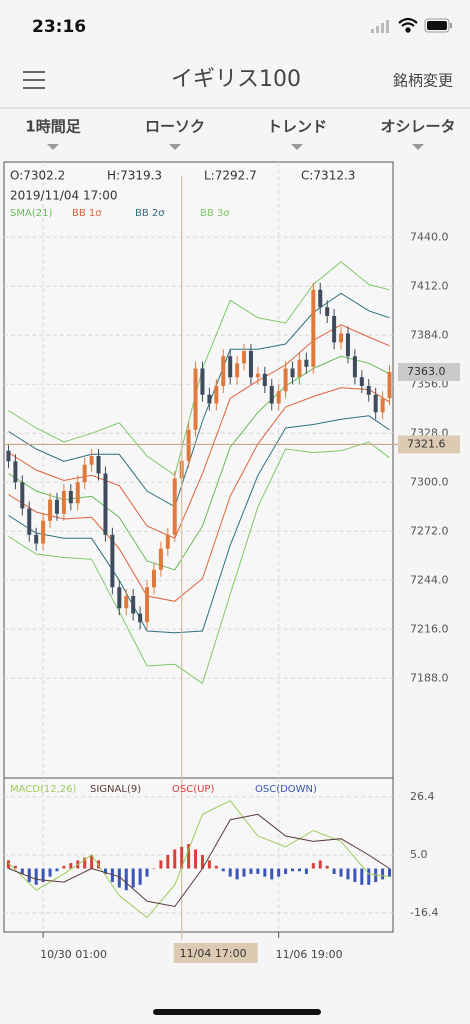 Image resolution: width=470 pixels, height=1024 pixels. What do you see at coordinates (429, 236) in the screenshot?
I see `y-tick-label: 7440.0` at bounding box center [429, 236].